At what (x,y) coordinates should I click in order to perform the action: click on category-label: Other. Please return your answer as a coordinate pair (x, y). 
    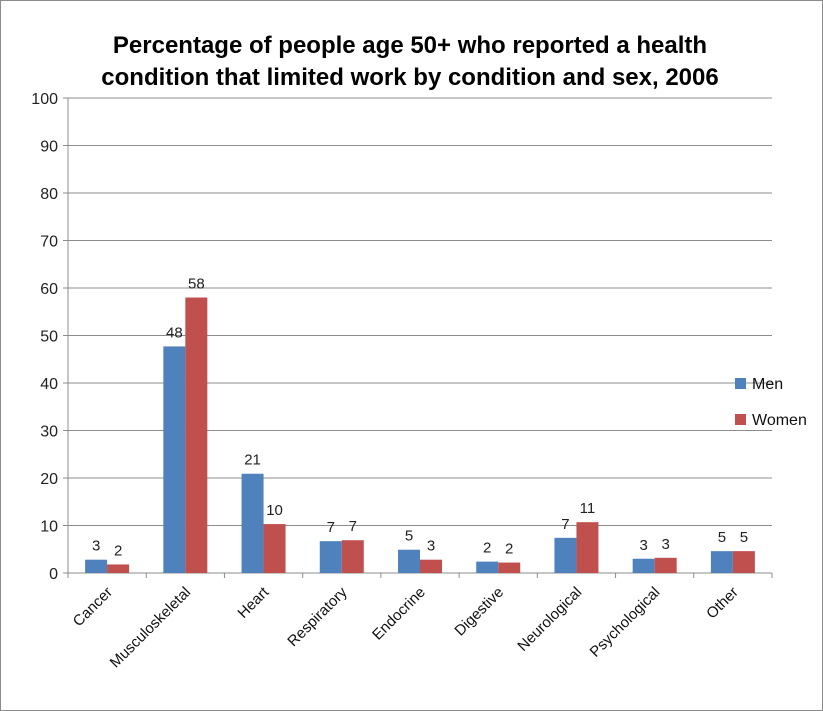
    Looking at the image, I should click on (722, 603).